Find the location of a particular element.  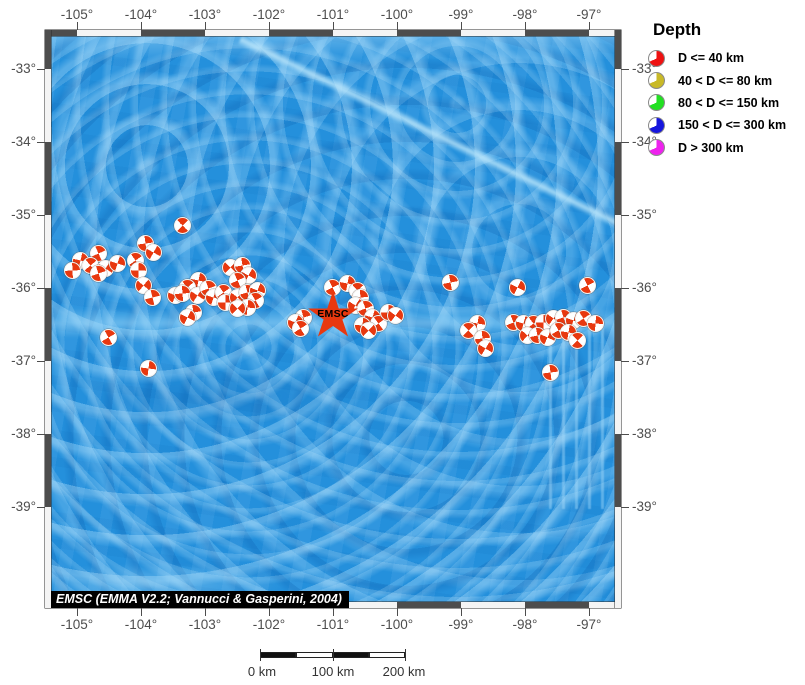

scale-bar-label: 200 km is located at coordinates (404, 671).